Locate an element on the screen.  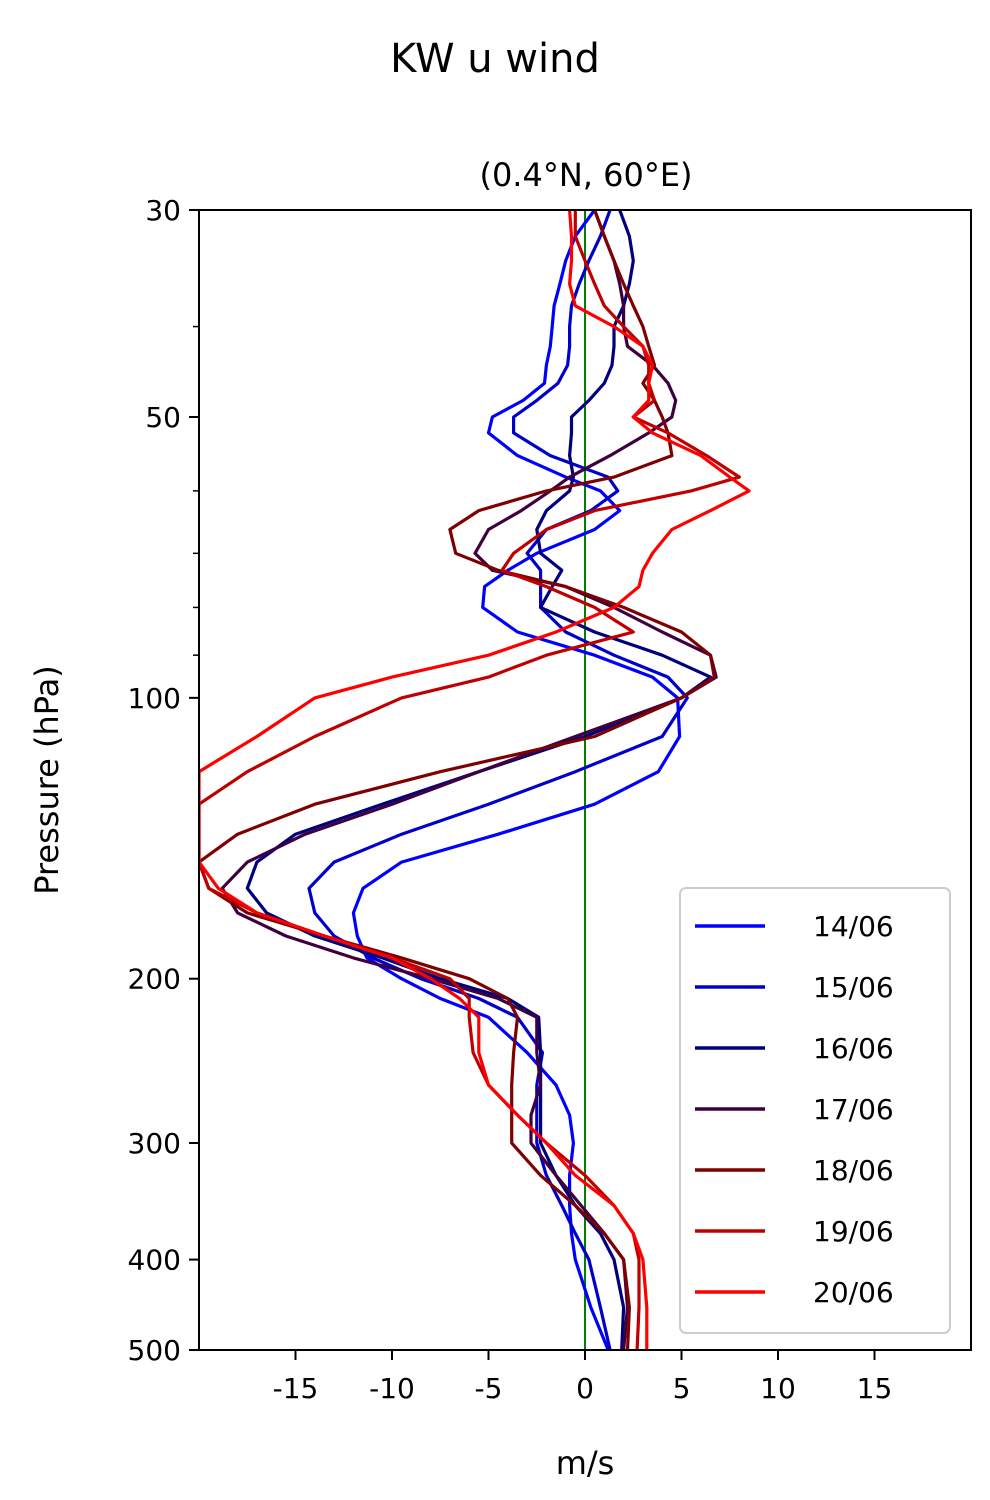
legend-label: 15/06 is located at coordinates (853, 987).